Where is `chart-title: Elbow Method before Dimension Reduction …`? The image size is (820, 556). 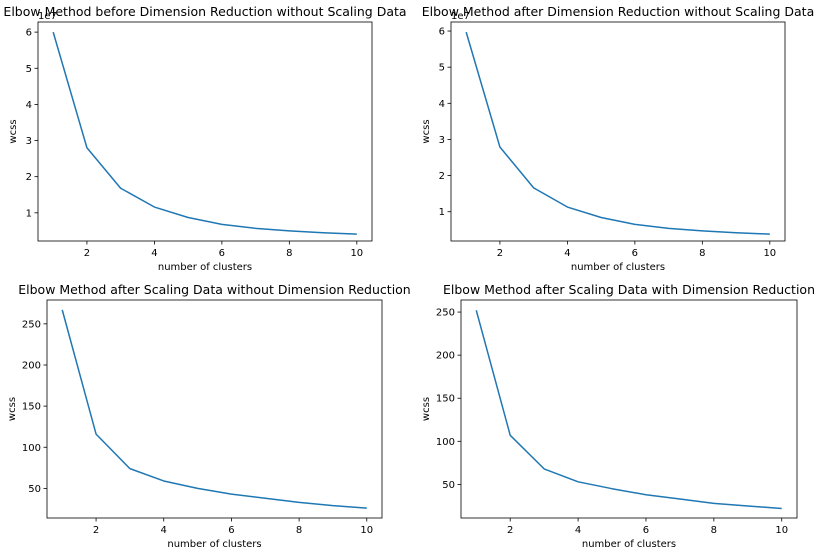
chart-title: Elbow Method before Dimension Reduction … is located at coordinates (204, 11).